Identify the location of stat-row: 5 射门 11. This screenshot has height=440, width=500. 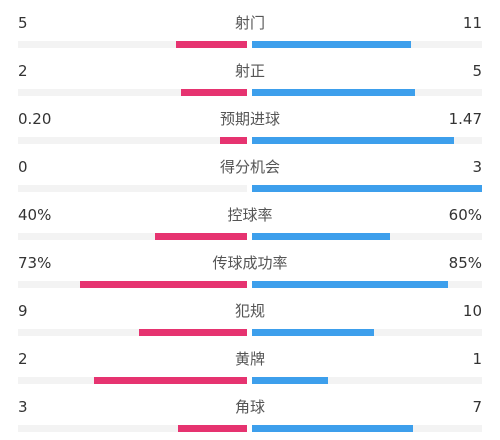
(250, 26).